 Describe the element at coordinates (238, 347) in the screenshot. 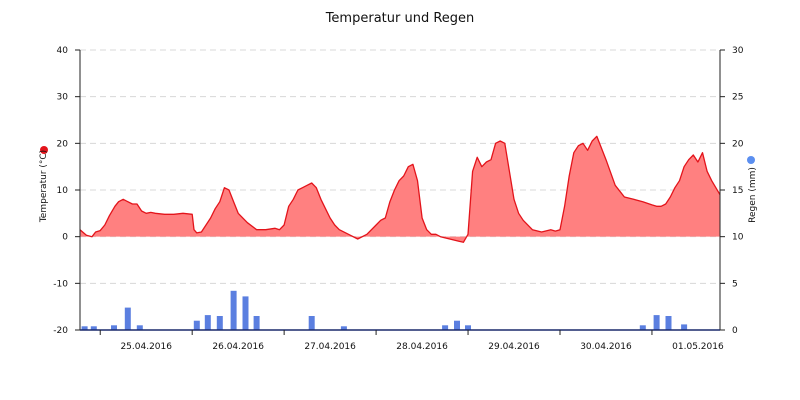

I see `x-tick-label: 26.04.2016` at that location.